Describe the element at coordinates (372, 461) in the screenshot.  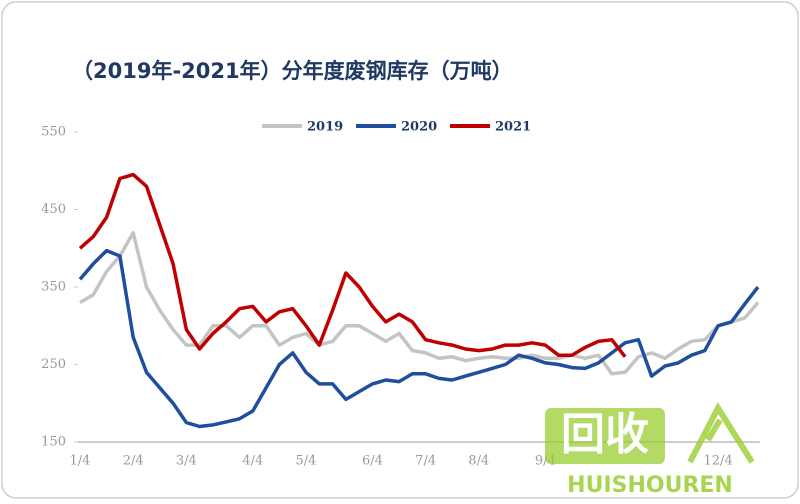
I see `x-tick-label: 6/4` at that location.